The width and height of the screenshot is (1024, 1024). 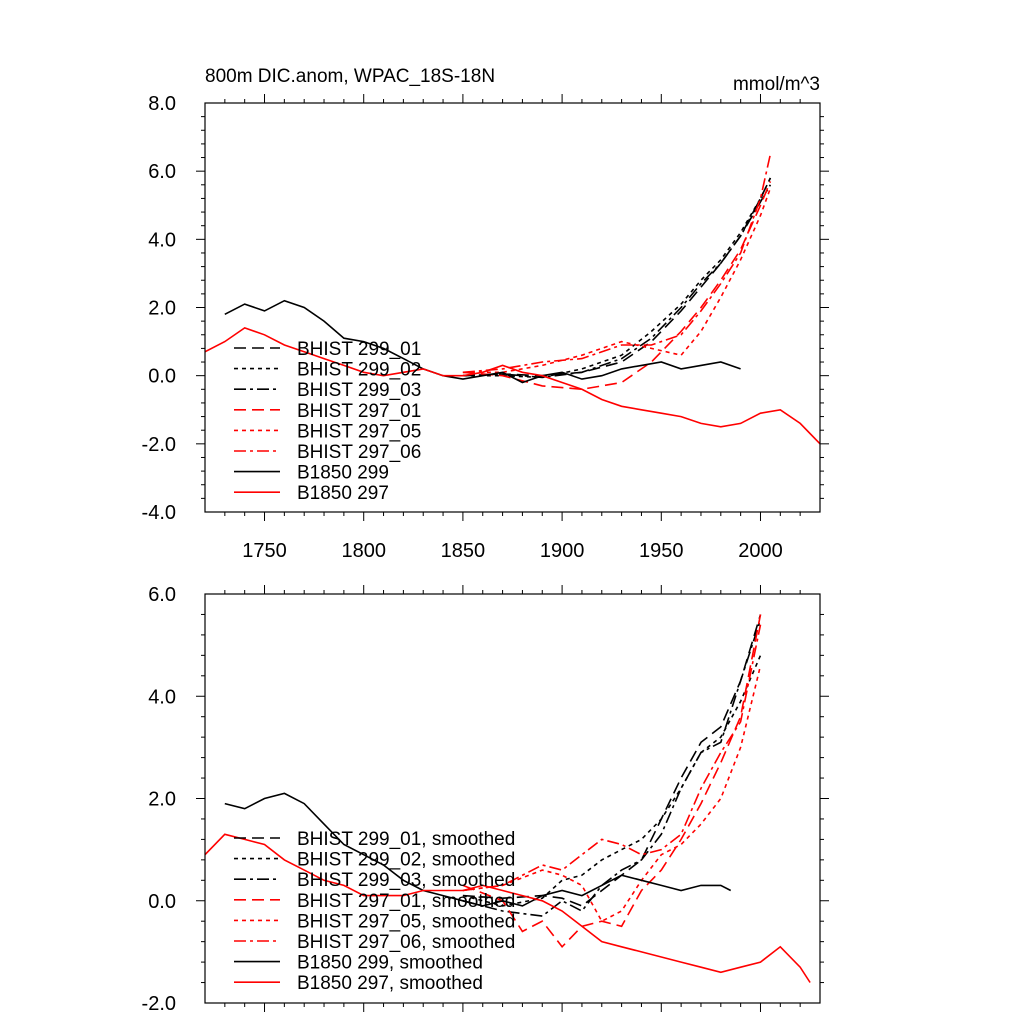 I want to click on x-tick-label: 1850, so click(x=463, y=551).